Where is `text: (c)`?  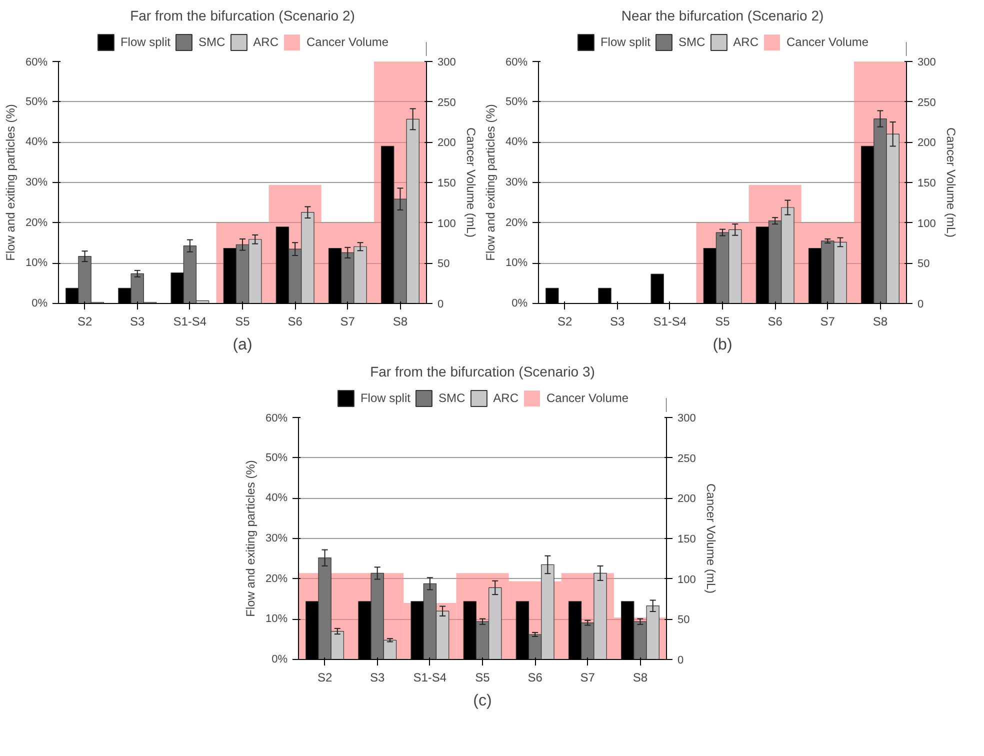
text: (c) is located at coordinates (482, 701).